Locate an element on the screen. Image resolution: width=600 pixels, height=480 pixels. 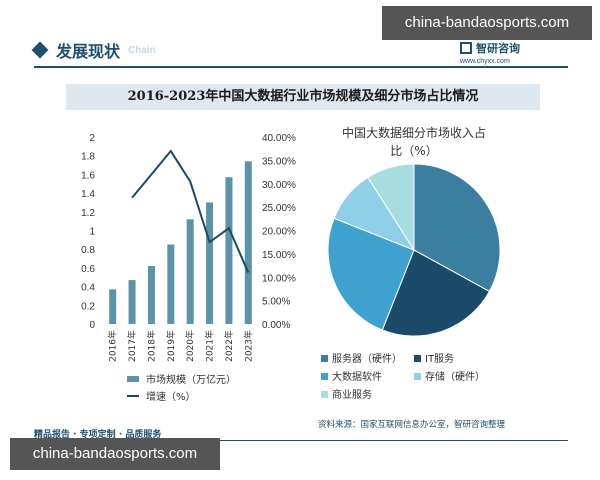
right-axis-tick-label: 35.00% is located at coordinates (279, 161).